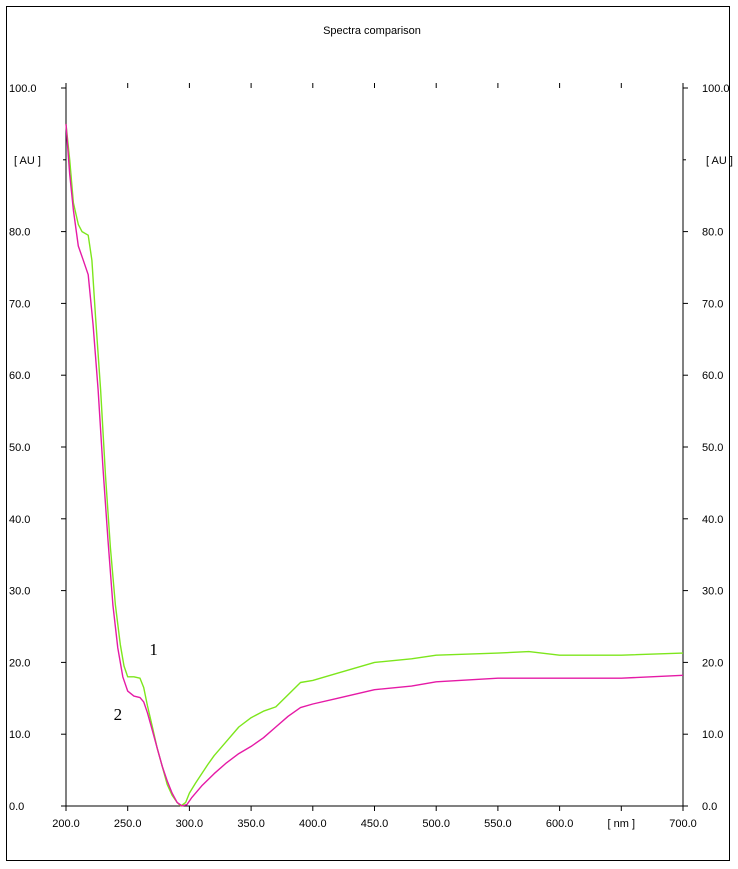 This screenshot has width=738, height=869. What do you see at coordinates (709, 807) in the screenshot?
I see `y-tick-label-right: 0.0` at bounding box center [709, 807].